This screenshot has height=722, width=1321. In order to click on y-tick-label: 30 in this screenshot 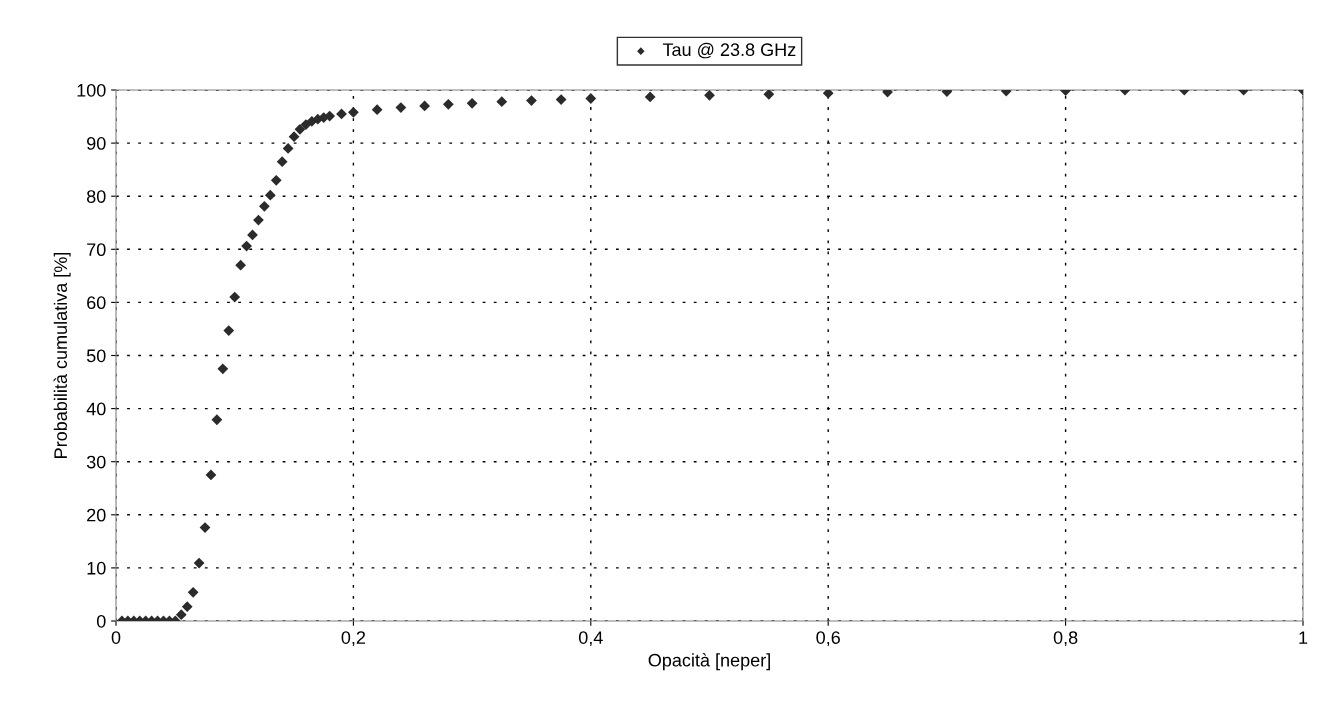, I will do `click(96, 462)`.